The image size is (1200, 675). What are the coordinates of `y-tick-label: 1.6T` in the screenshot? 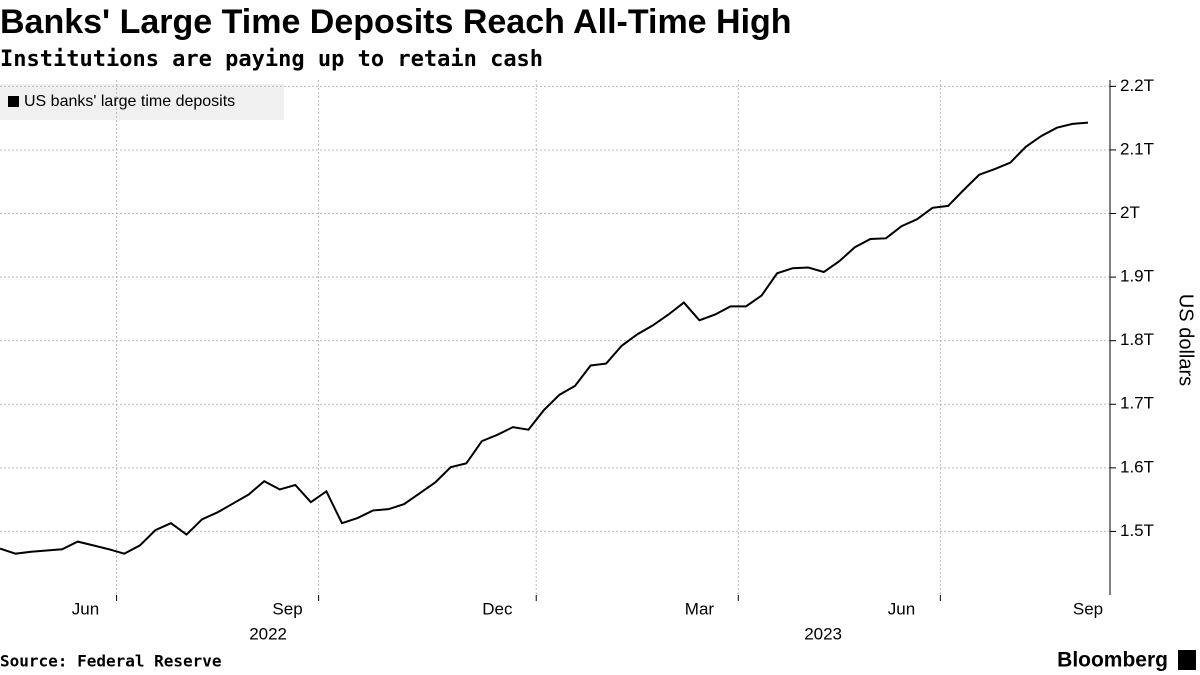 It's located at (1137, 466).